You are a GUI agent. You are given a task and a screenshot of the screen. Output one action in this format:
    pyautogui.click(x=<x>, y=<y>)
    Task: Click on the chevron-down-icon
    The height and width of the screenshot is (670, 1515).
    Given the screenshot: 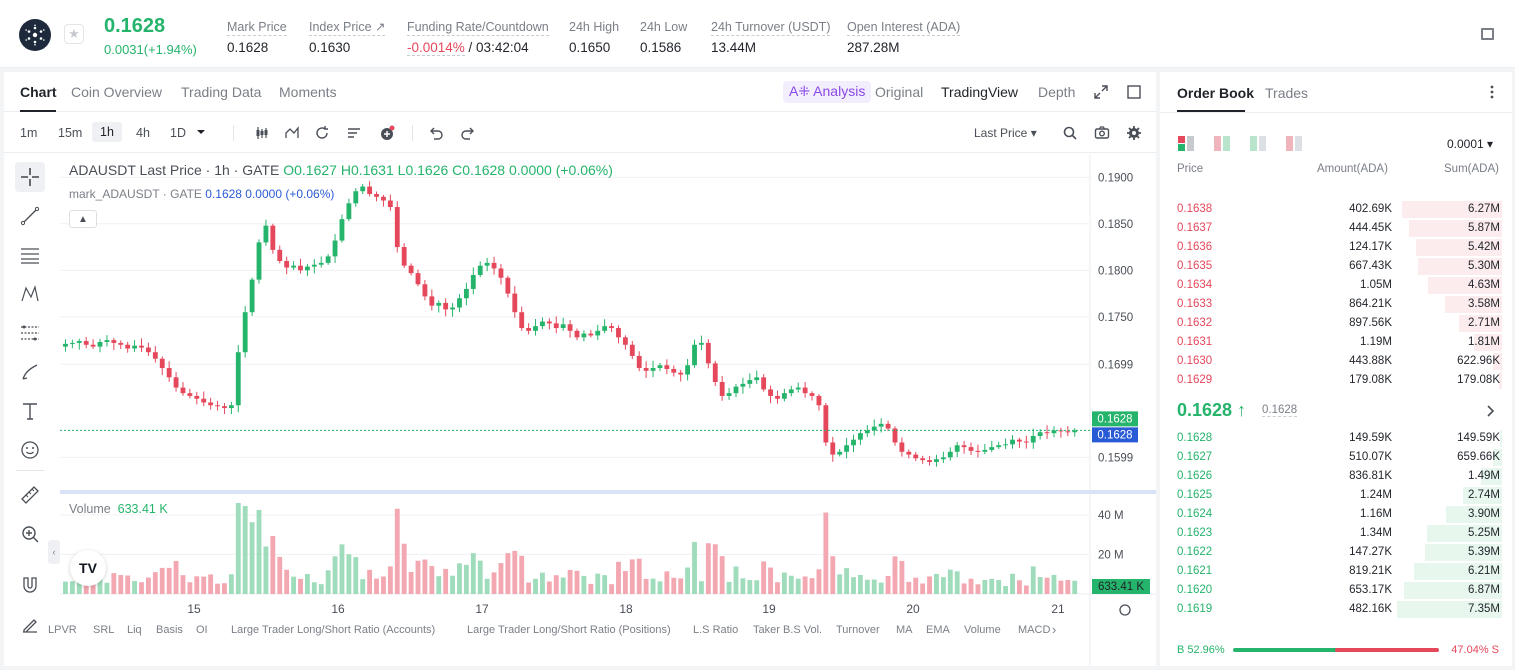 What is the action you would take?
    pyautogui.click(x=201, y=132)
    